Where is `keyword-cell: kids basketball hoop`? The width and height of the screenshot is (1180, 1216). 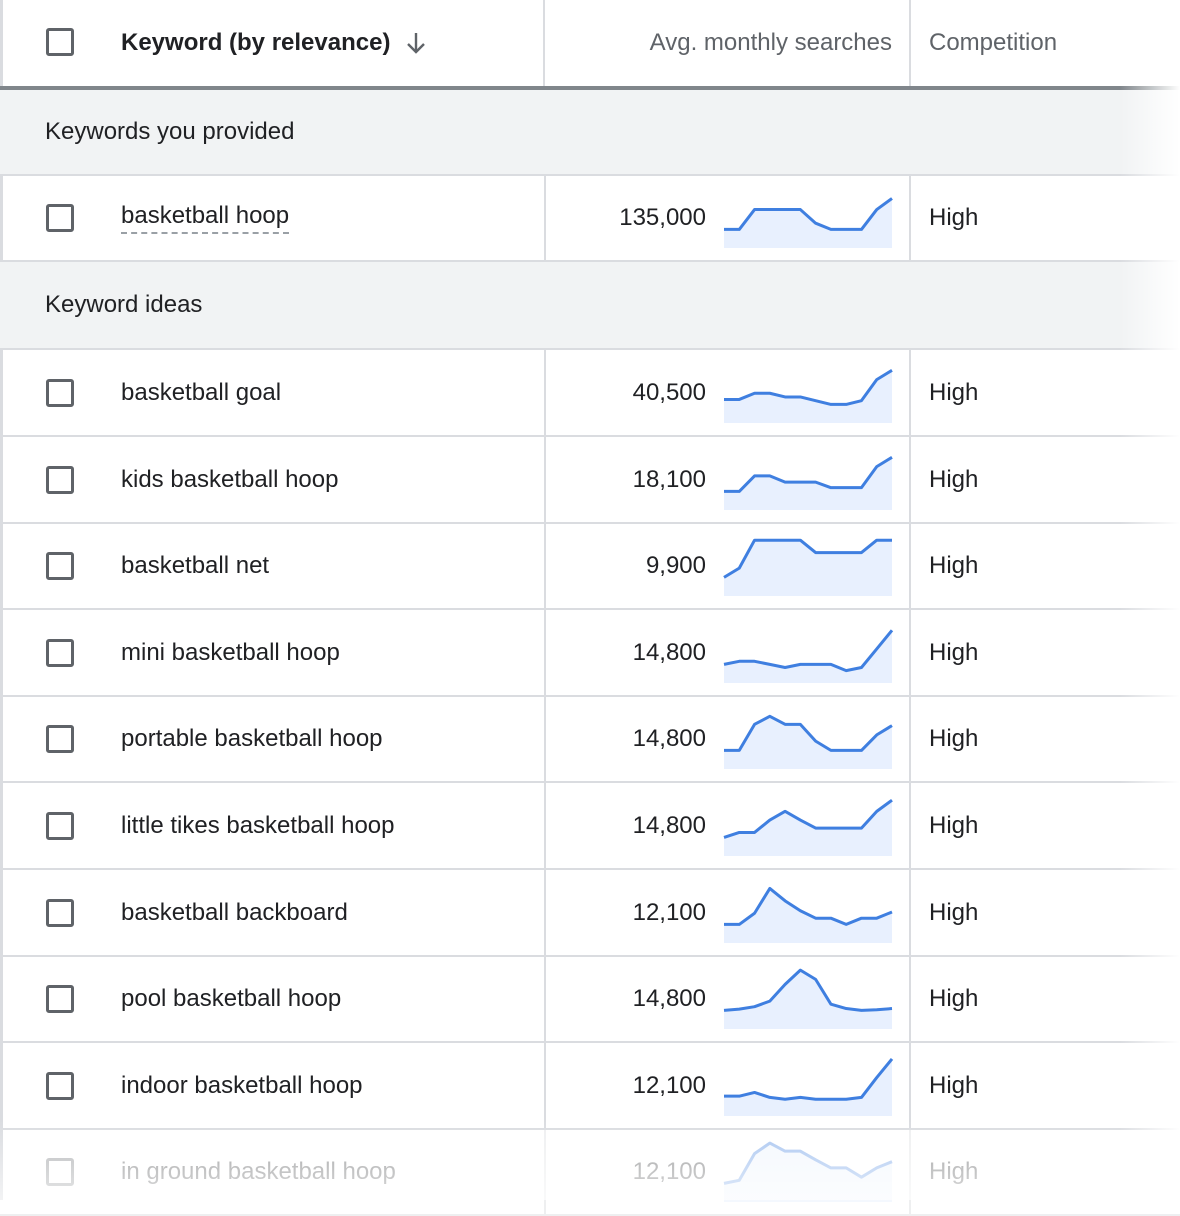
keyword-cell: kids basketball hoop is located at coordinates (229, 479).